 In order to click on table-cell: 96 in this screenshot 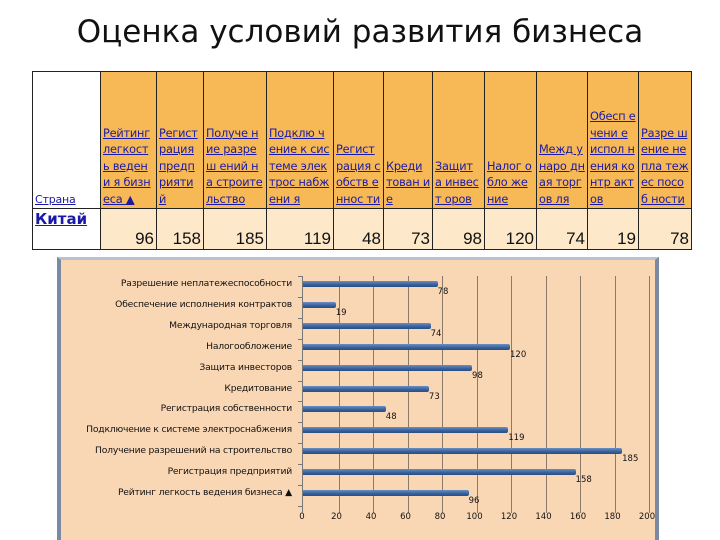, I will do `click(128, 229)`.